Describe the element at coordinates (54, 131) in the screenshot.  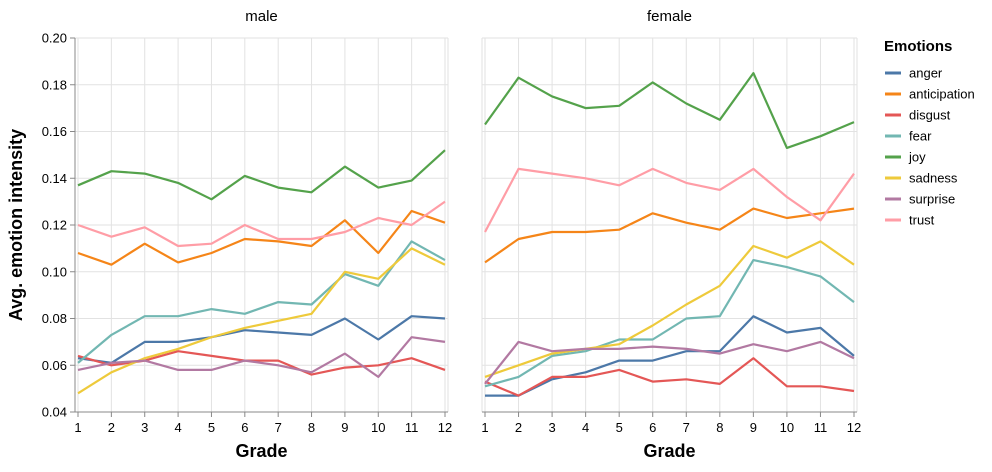
I see `y-tick-label: 0.16` at that location.